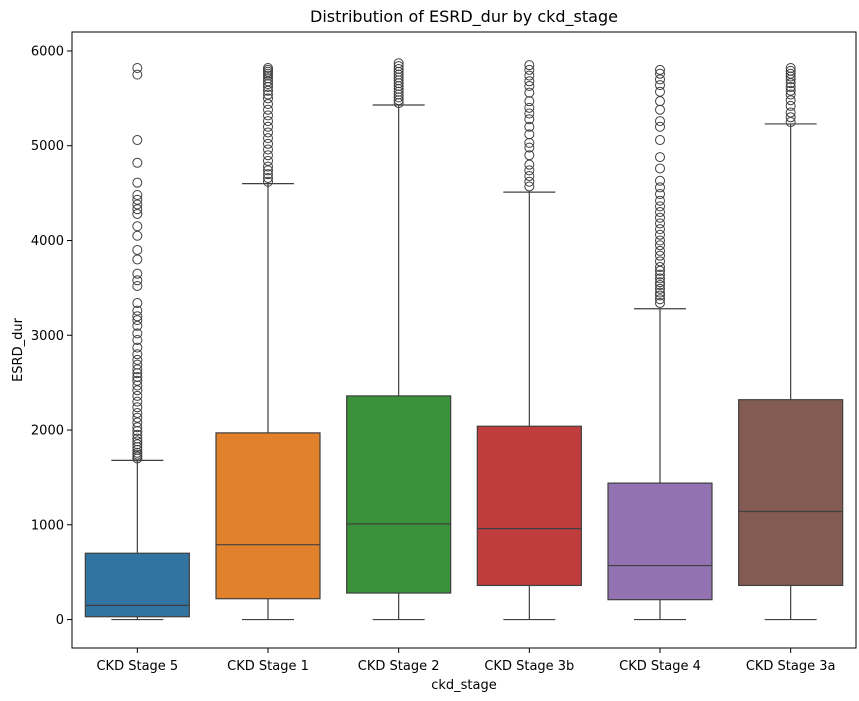 The height and width of the screenshot is (701, 859). What do you see at coordinates (47, 525) in the screenshot?
I see `y-tick-label: 1000` at bounding box center [47, 525].